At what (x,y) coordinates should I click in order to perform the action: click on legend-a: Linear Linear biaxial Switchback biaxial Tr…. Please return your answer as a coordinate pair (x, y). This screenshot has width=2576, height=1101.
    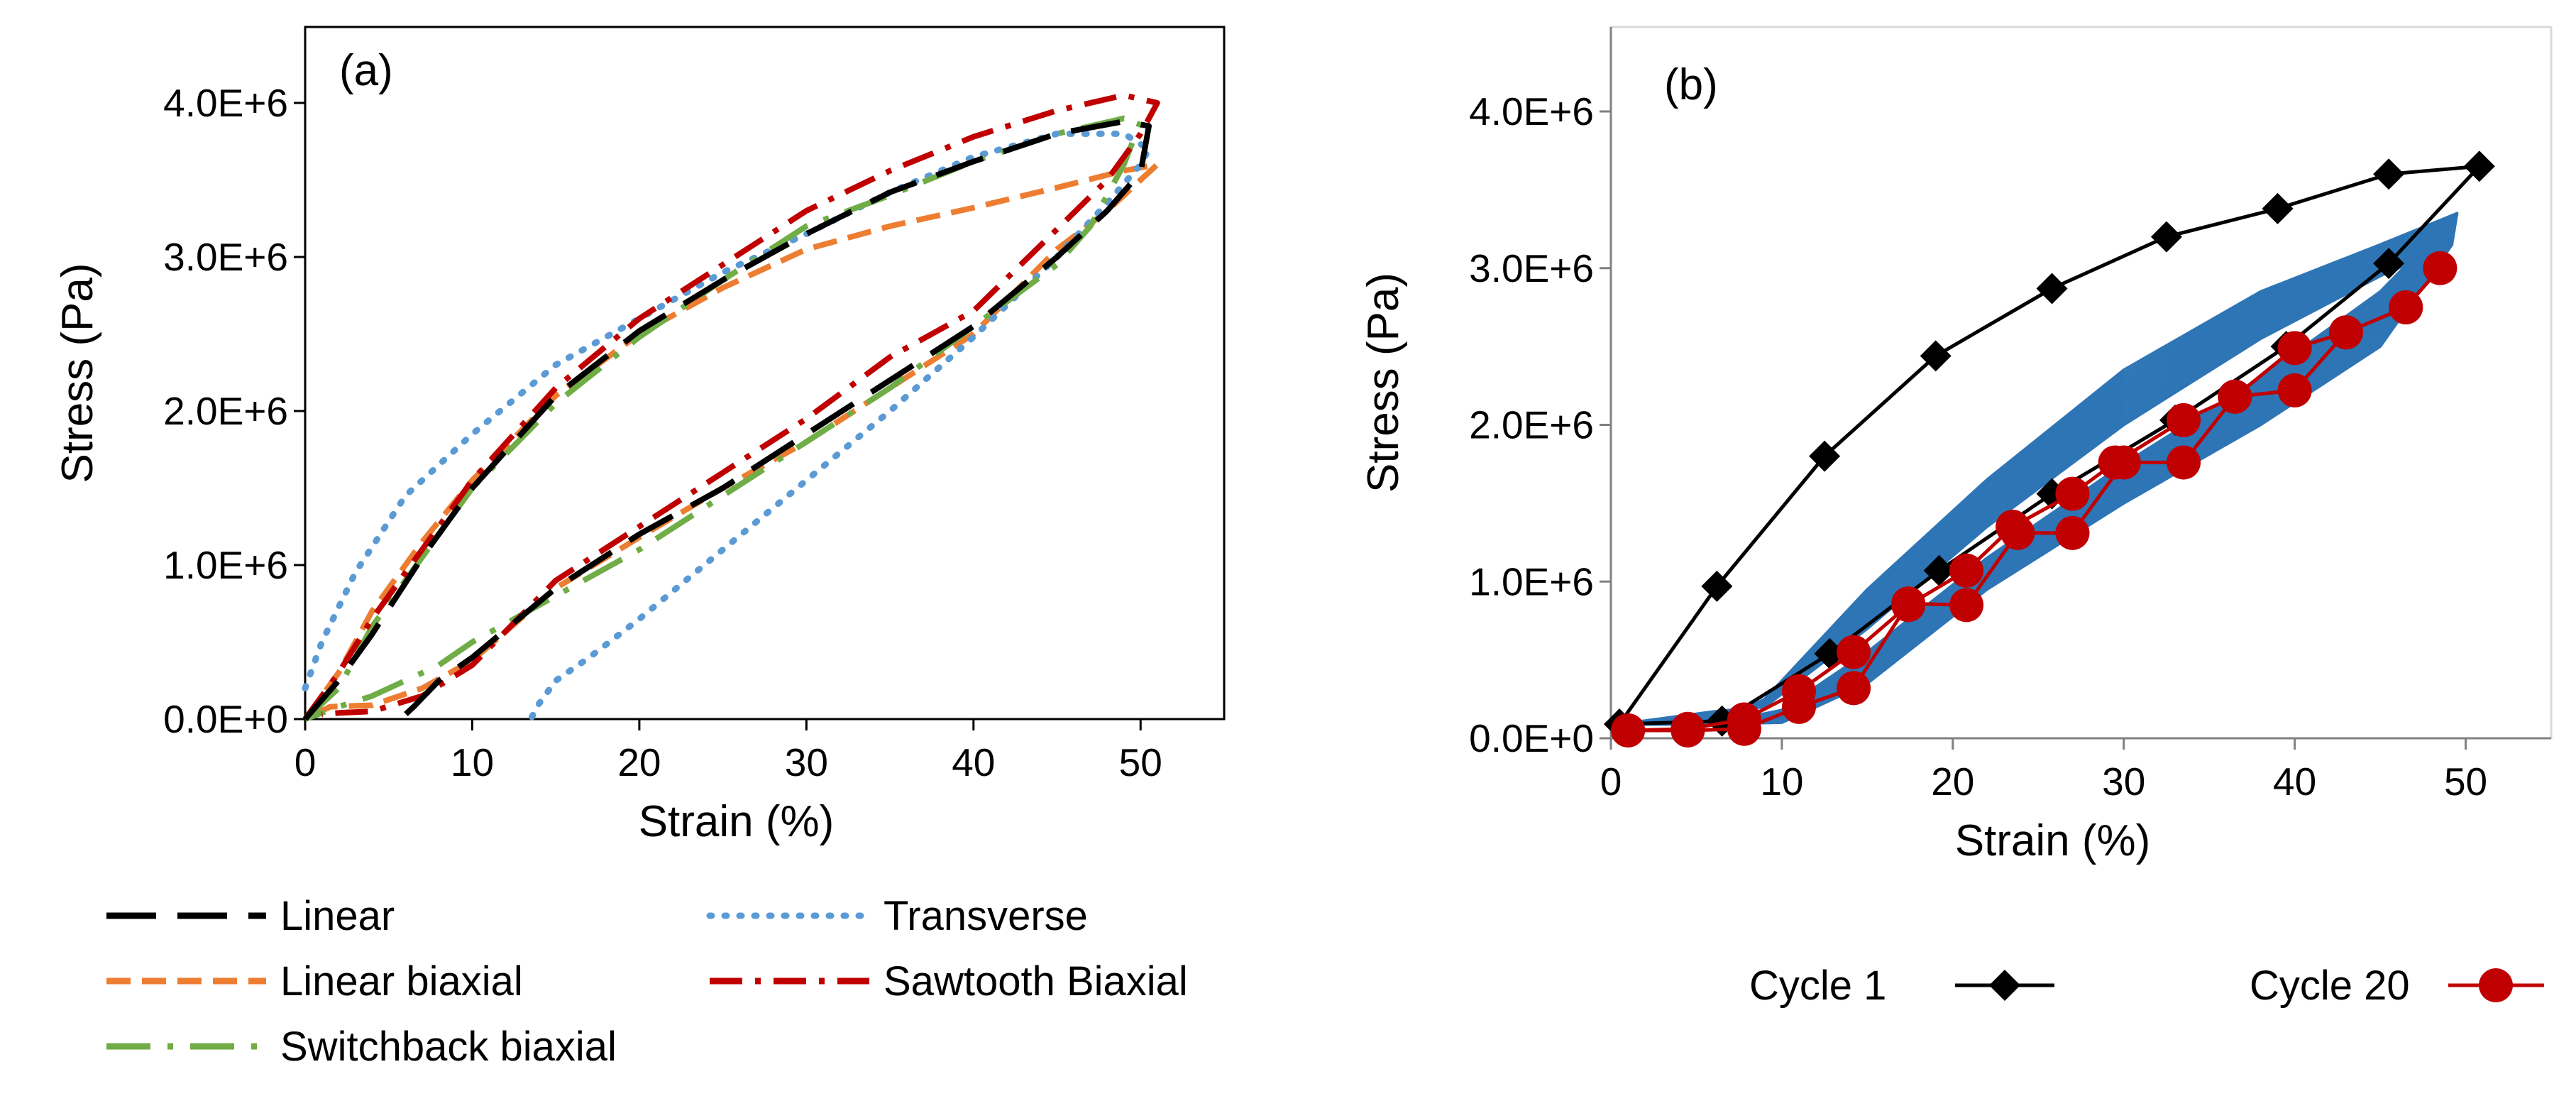
    Looking at the image, I should click on (647, 981).